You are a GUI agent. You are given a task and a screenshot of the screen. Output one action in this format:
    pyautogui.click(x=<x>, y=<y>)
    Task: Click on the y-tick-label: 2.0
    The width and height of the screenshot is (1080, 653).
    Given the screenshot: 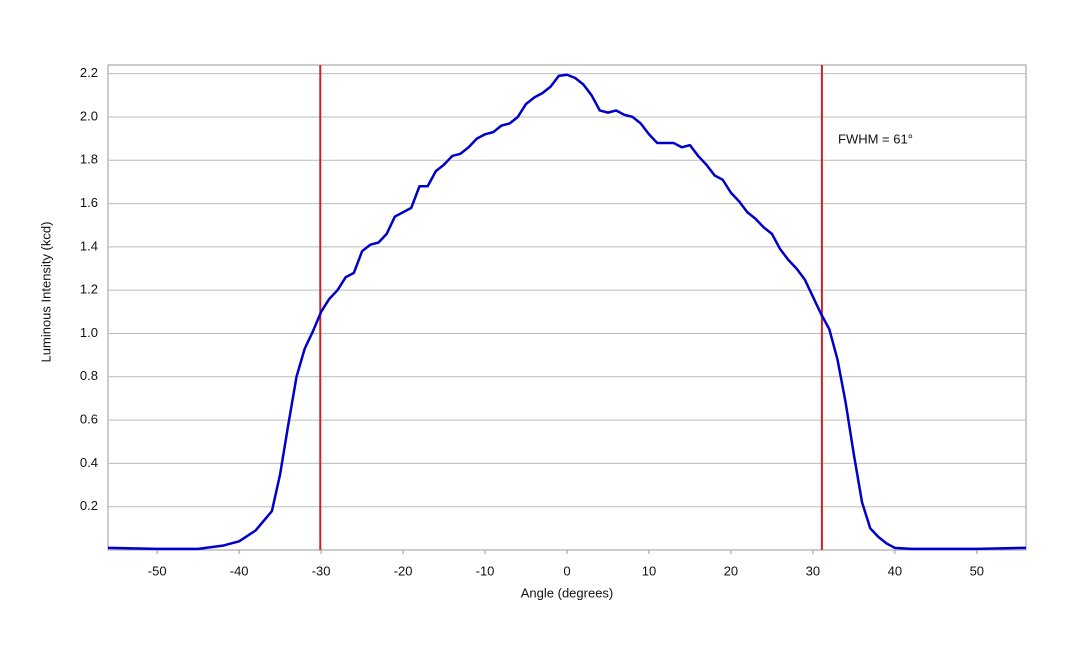 What is the action you would take?
    pyautogui.click(x=89, y=115)
    